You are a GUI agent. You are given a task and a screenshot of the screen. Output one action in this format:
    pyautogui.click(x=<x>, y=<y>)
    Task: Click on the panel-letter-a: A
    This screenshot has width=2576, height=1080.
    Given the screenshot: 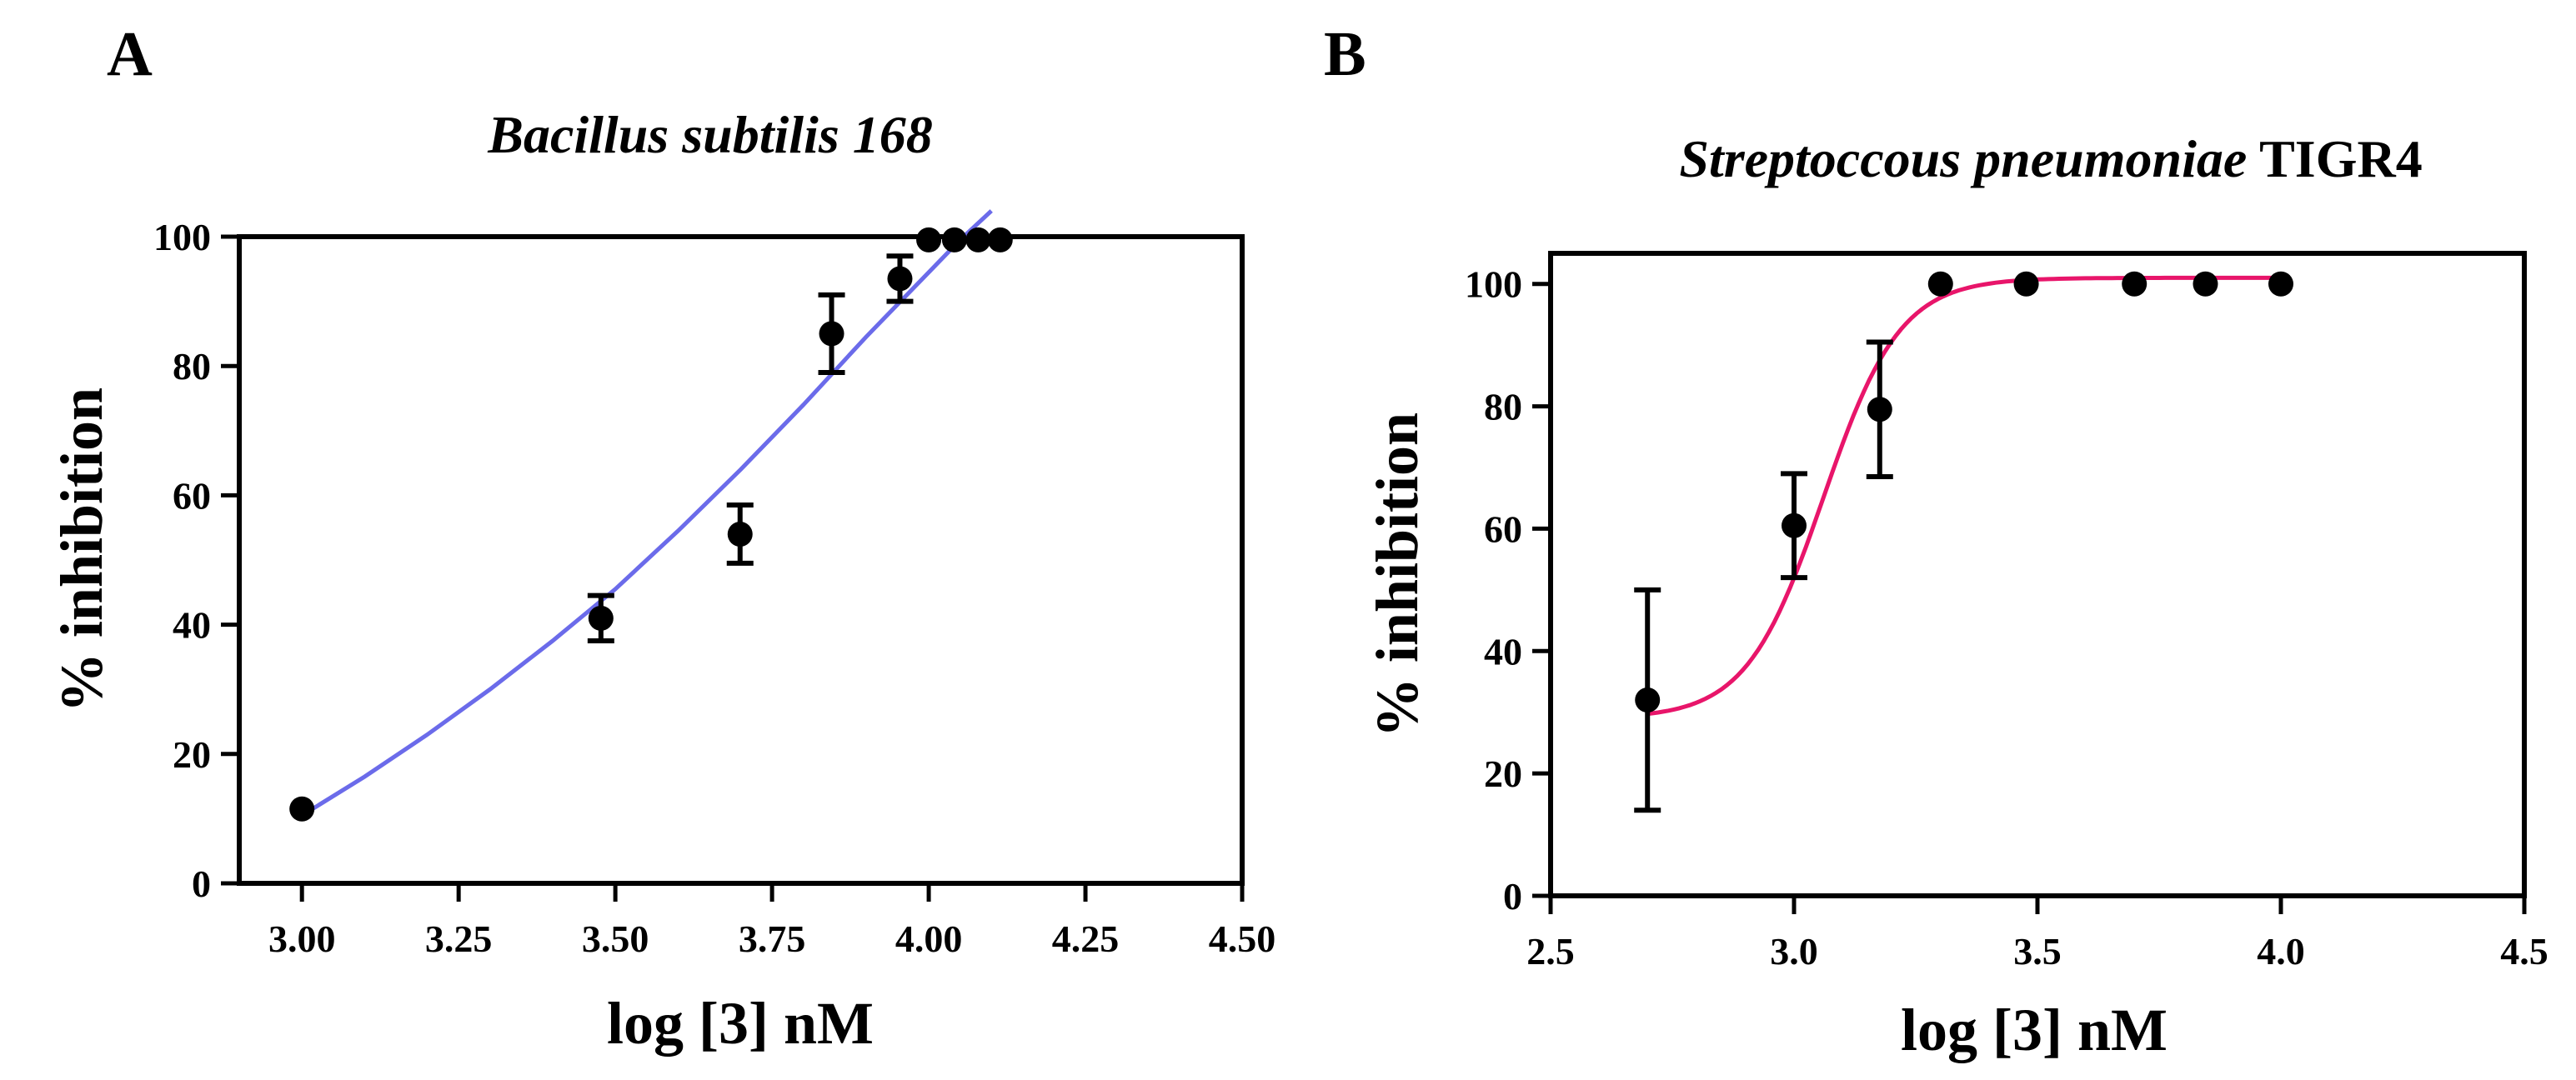 What is the action you would take?
    pyautogui.click(x=130, y=54)
    